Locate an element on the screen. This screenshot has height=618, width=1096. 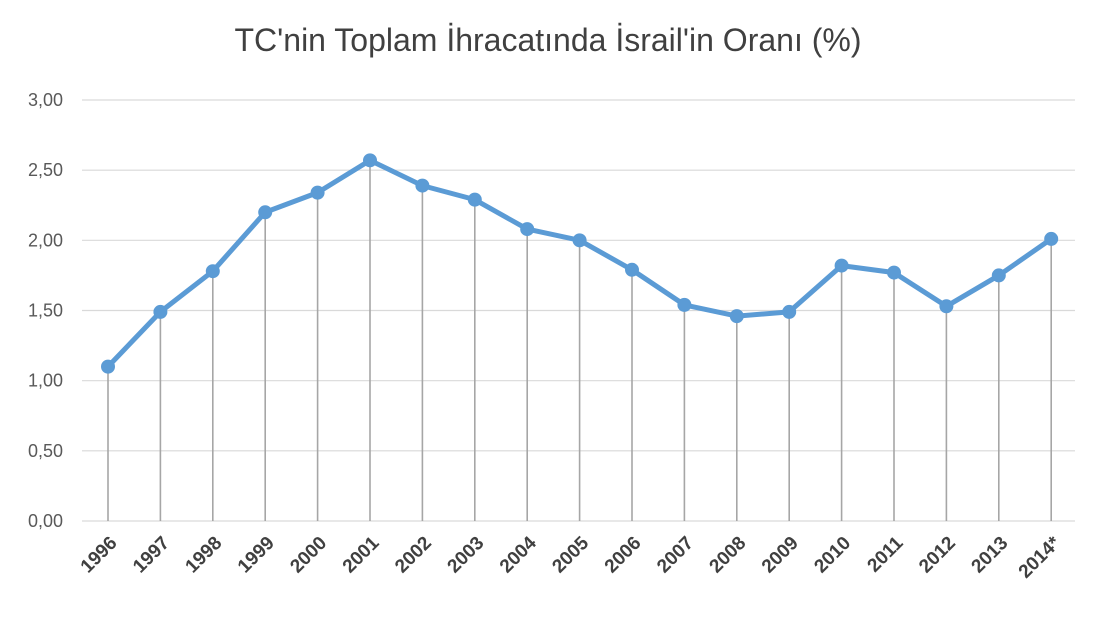
y-tick-label: 3,00 is located at coordinates (45, 100).